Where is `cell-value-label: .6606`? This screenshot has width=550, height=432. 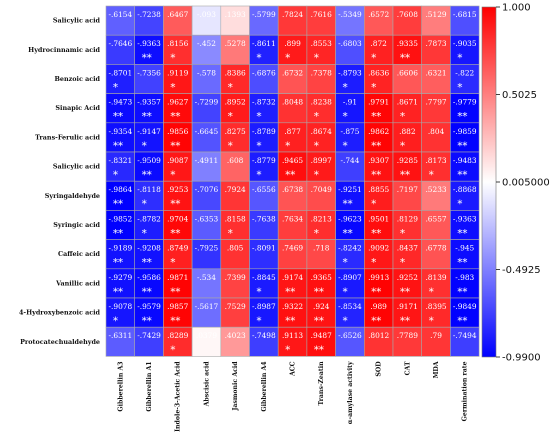 cell-value-label: .6606 is located at coordinates (407, 72).